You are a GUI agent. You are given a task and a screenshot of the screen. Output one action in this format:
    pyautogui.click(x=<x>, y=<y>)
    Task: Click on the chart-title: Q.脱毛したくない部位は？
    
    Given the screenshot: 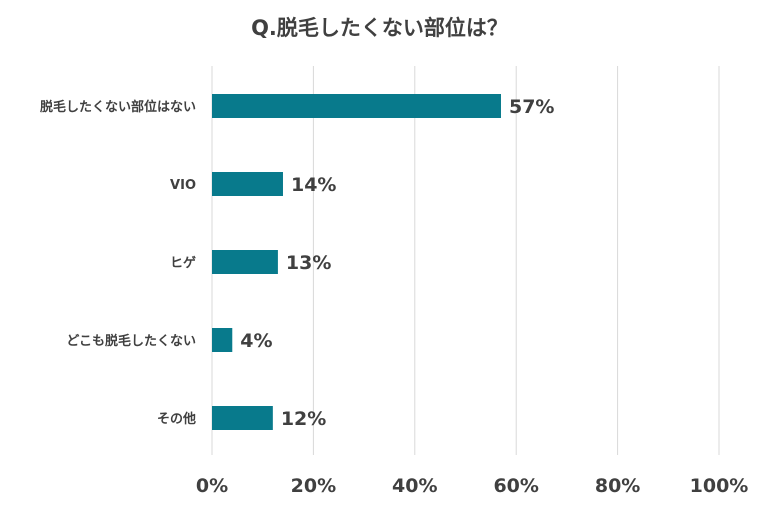 What is the action you would take?
    pyautogui.click(x=379, y=28)
    